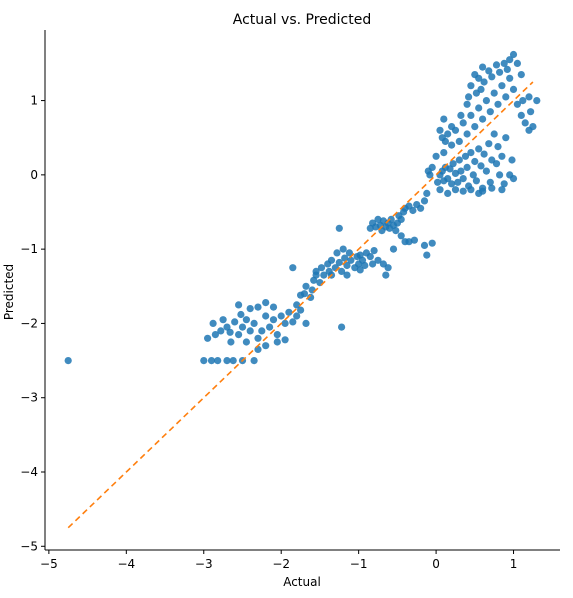 The image size is (573, 598). I want to click on x-tick-label: 1, so click(514, 564).